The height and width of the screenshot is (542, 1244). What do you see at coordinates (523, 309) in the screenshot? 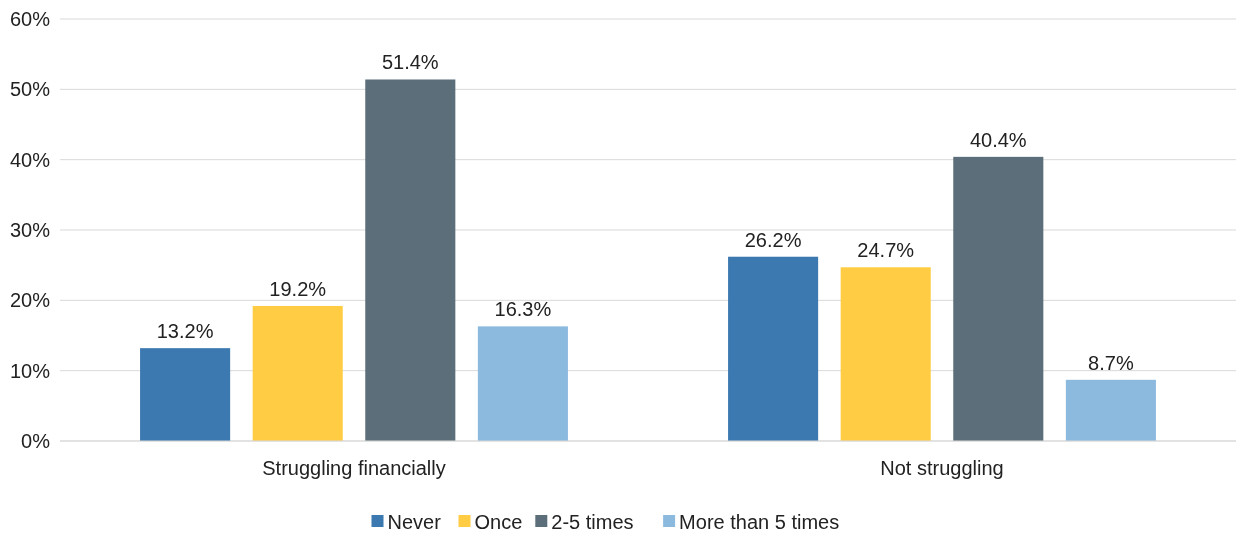
I see `data-label: 16.3%` at bounding box center [523, 309].